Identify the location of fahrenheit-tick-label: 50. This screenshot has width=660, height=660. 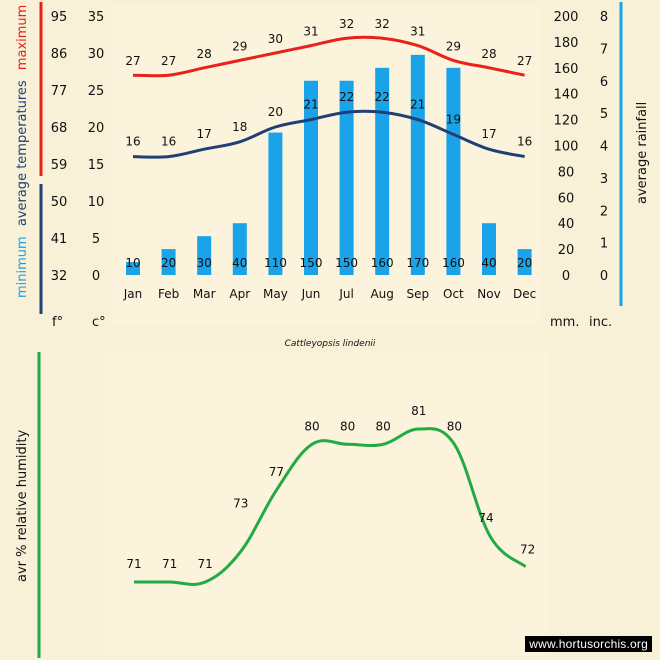
(59, 202).